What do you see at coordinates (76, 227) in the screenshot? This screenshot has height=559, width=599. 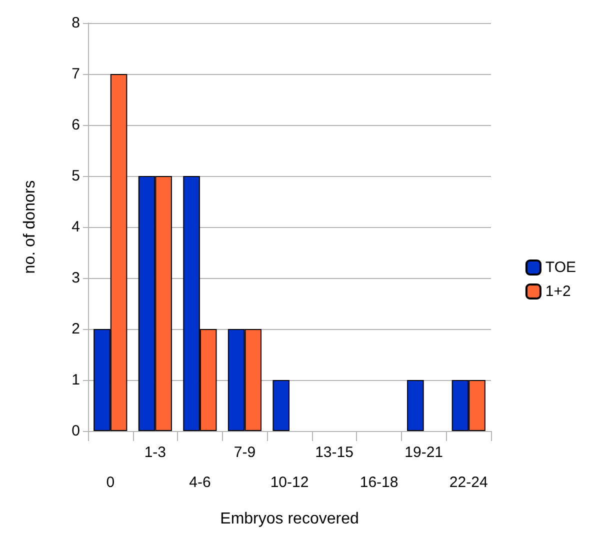 I see `y-tick-label: 4` at bounding box center [76, 227].